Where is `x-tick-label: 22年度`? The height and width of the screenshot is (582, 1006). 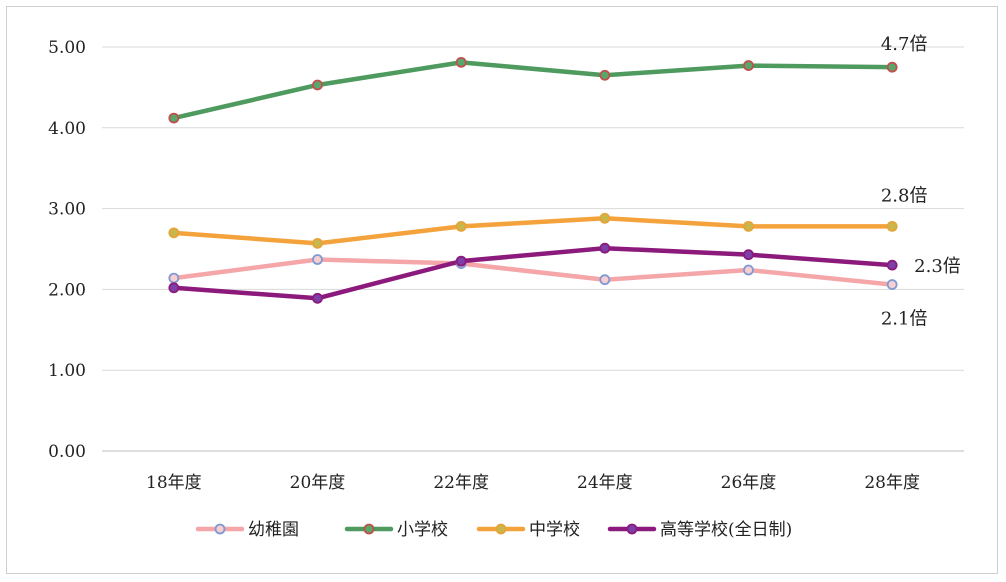 x-tick-label: 22年度 is located at coordinates (461, 483).